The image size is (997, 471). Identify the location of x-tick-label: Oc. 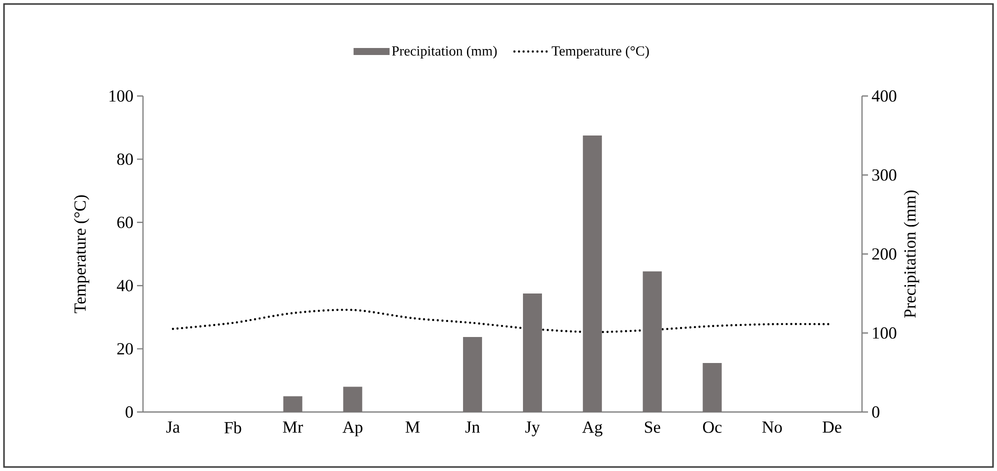
(712, 427).